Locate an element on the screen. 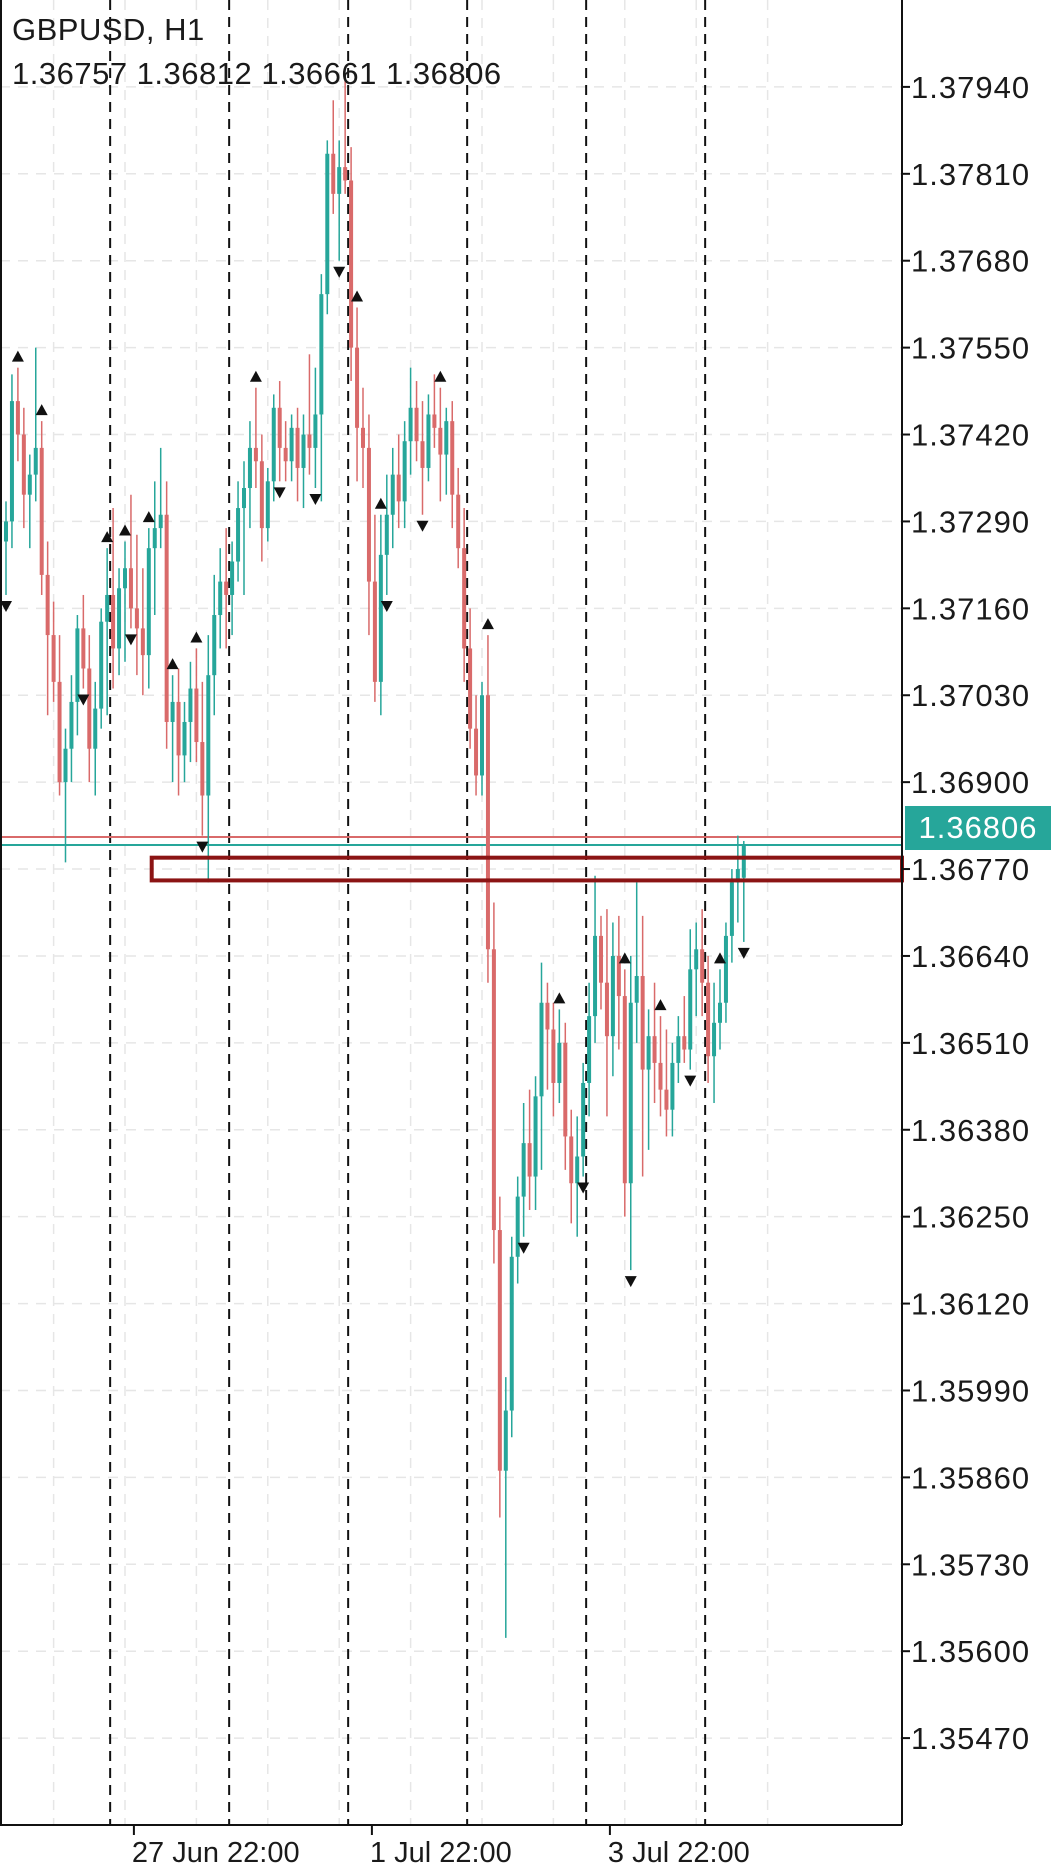  y-tick-label: 1.37160 is located at coordinates (970, 608).